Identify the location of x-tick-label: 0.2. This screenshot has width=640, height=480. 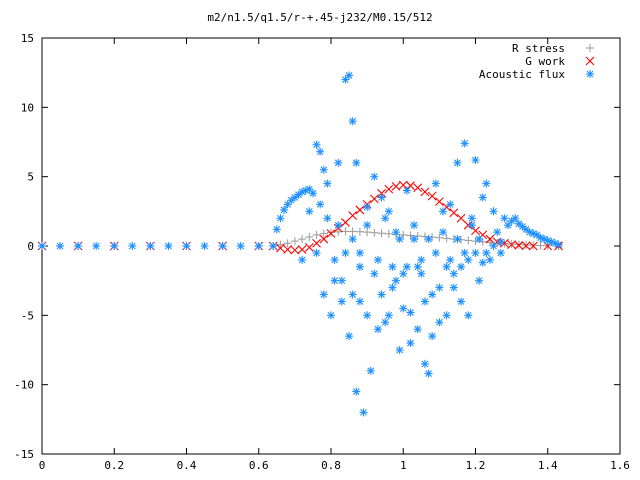
(114, 465).